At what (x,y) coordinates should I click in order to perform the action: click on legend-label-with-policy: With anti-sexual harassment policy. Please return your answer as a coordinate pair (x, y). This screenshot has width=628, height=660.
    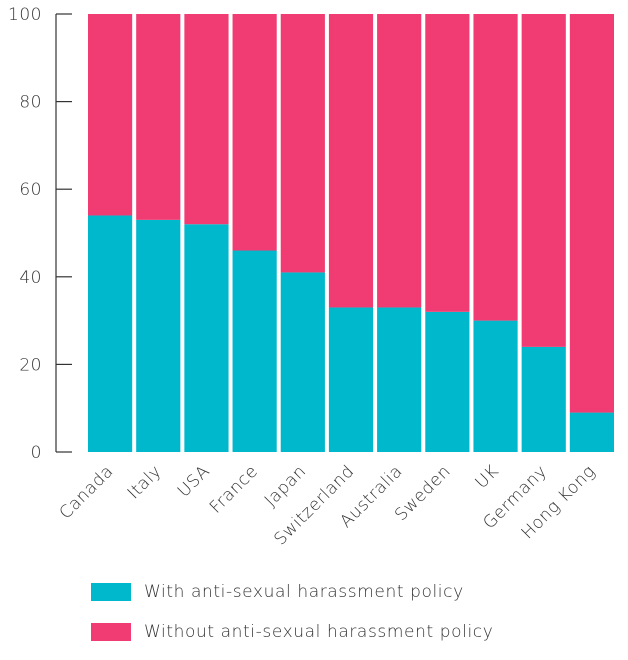
    Looking at the image, I should click on (304, 592).